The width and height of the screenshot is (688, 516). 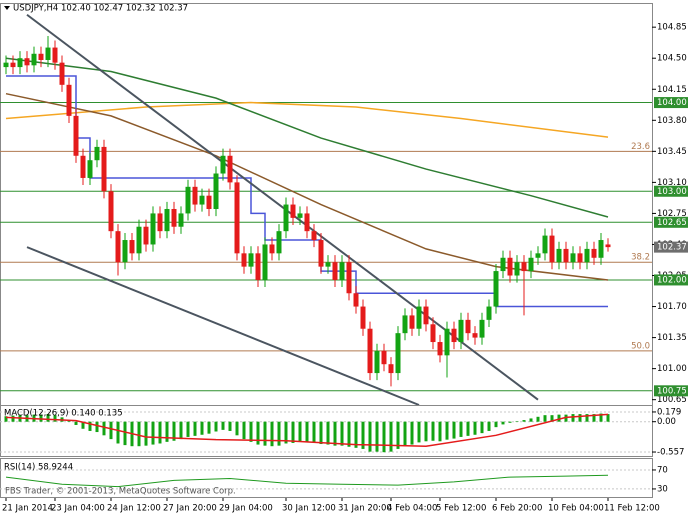 I want to click on x-tick-label: 23 Jan 04:00, so click(x=78, y=509).